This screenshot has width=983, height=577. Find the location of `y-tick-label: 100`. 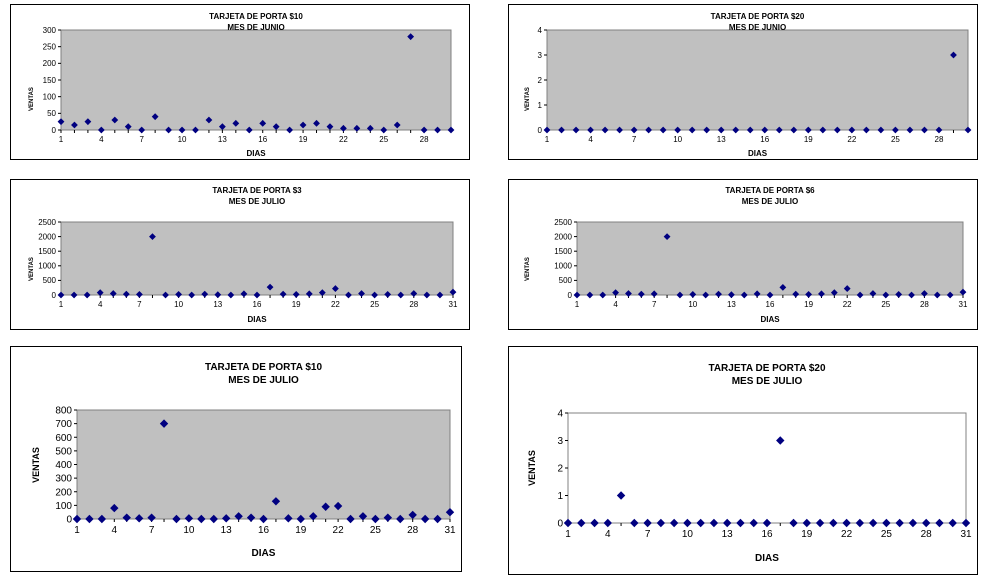

y-tick-label: 100 is located at coordinates (63, 506).